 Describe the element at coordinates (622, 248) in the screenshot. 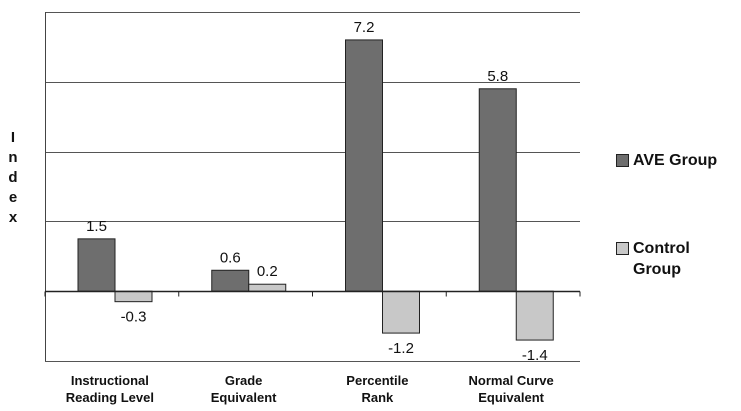

I see `legend-swatch-control-group` at that location.